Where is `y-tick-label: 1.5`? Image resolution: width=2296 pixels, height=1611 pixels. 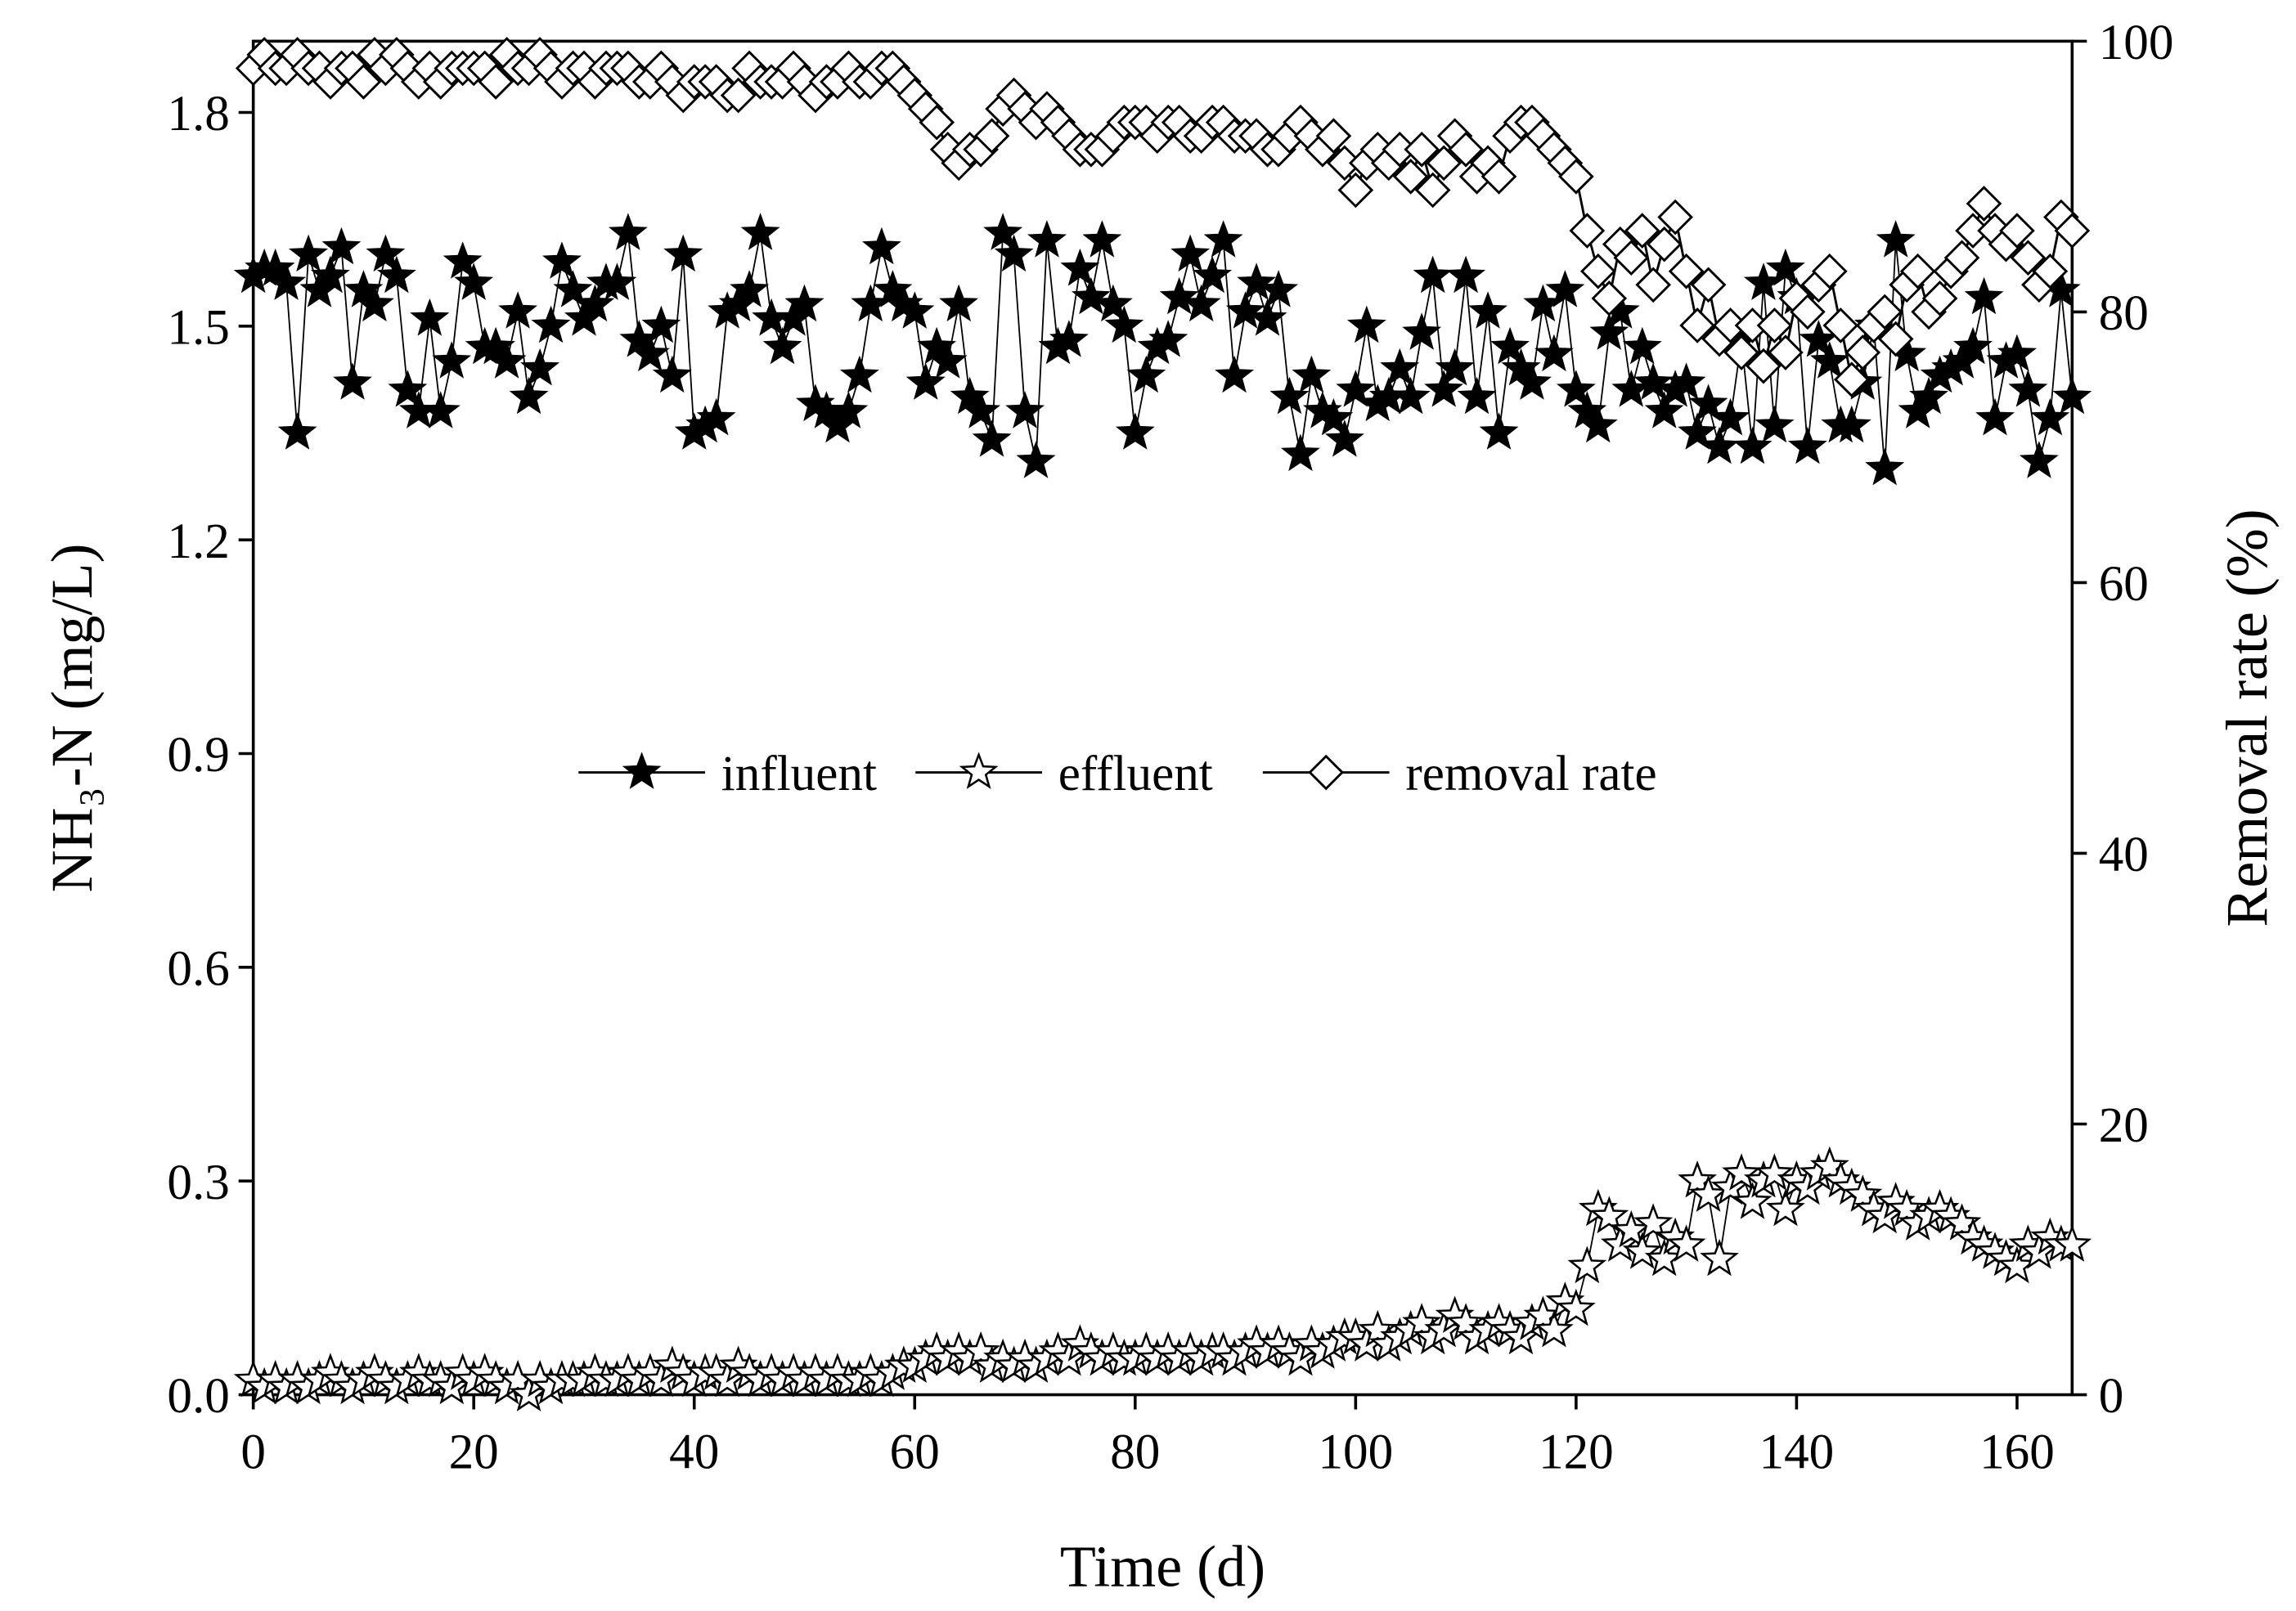
y-tick-label: 1.5 is located at coordinates (198, 327).